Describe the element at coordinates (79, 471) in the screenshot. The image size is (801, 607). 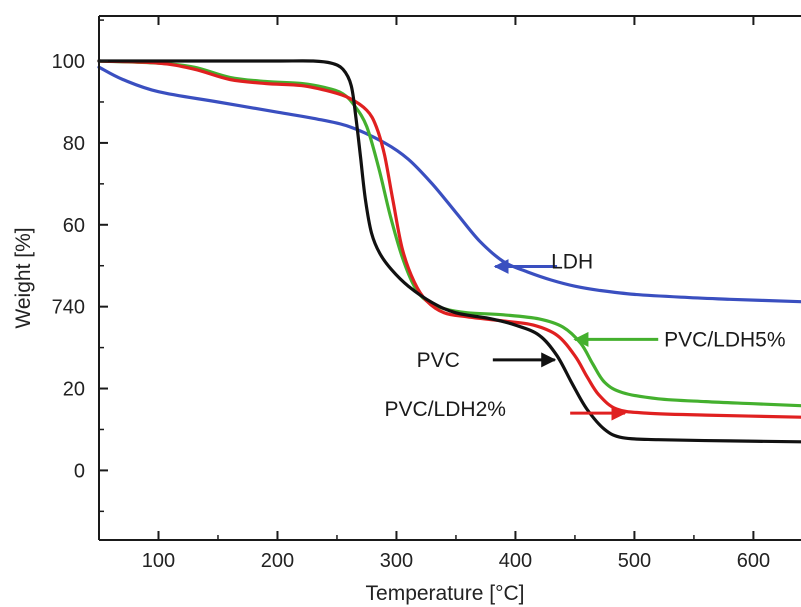
I see `y-tick-label: 0` at that location.